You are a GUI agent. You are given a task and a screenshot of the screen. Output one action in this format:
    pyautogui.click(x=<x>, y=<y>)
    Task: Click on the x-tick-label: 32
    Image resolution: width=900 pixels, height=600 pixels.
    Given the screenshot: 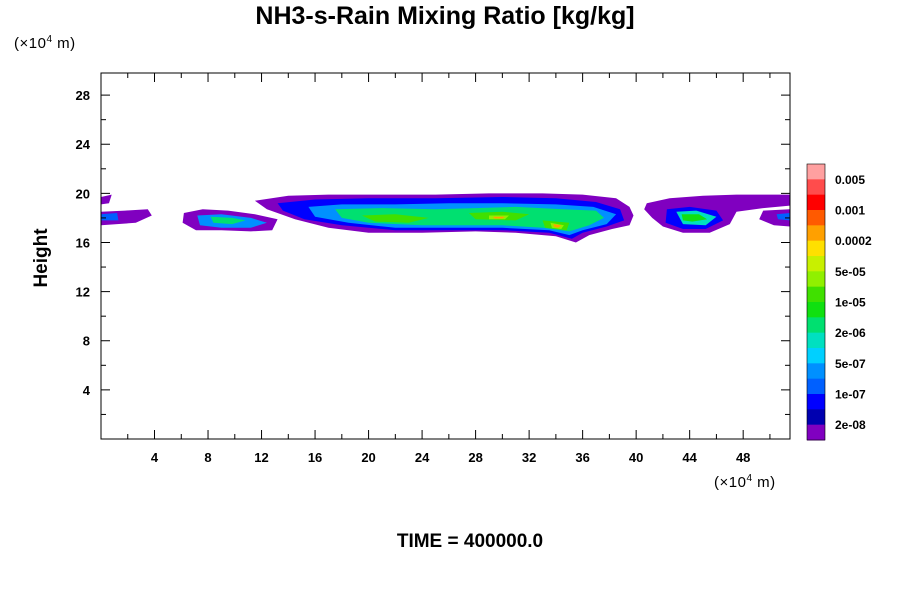 What is the action you would take?
    pyautogui.click(x=529, y=457)
    